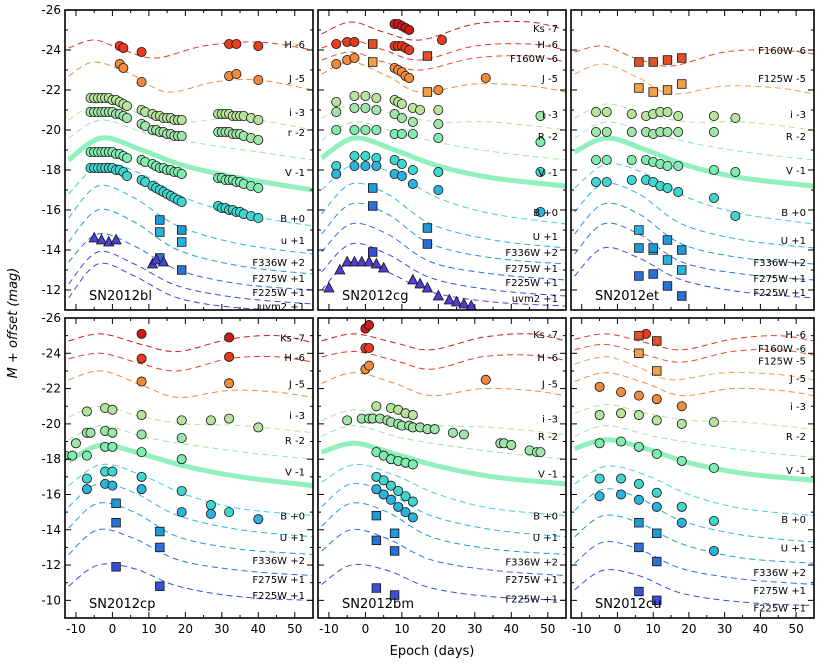 This screenshot has width=831, height=665. What do you see at coordinates (443, 162) in the screenshot?
I see `template-curve-V` at bounding box center [443, 162].